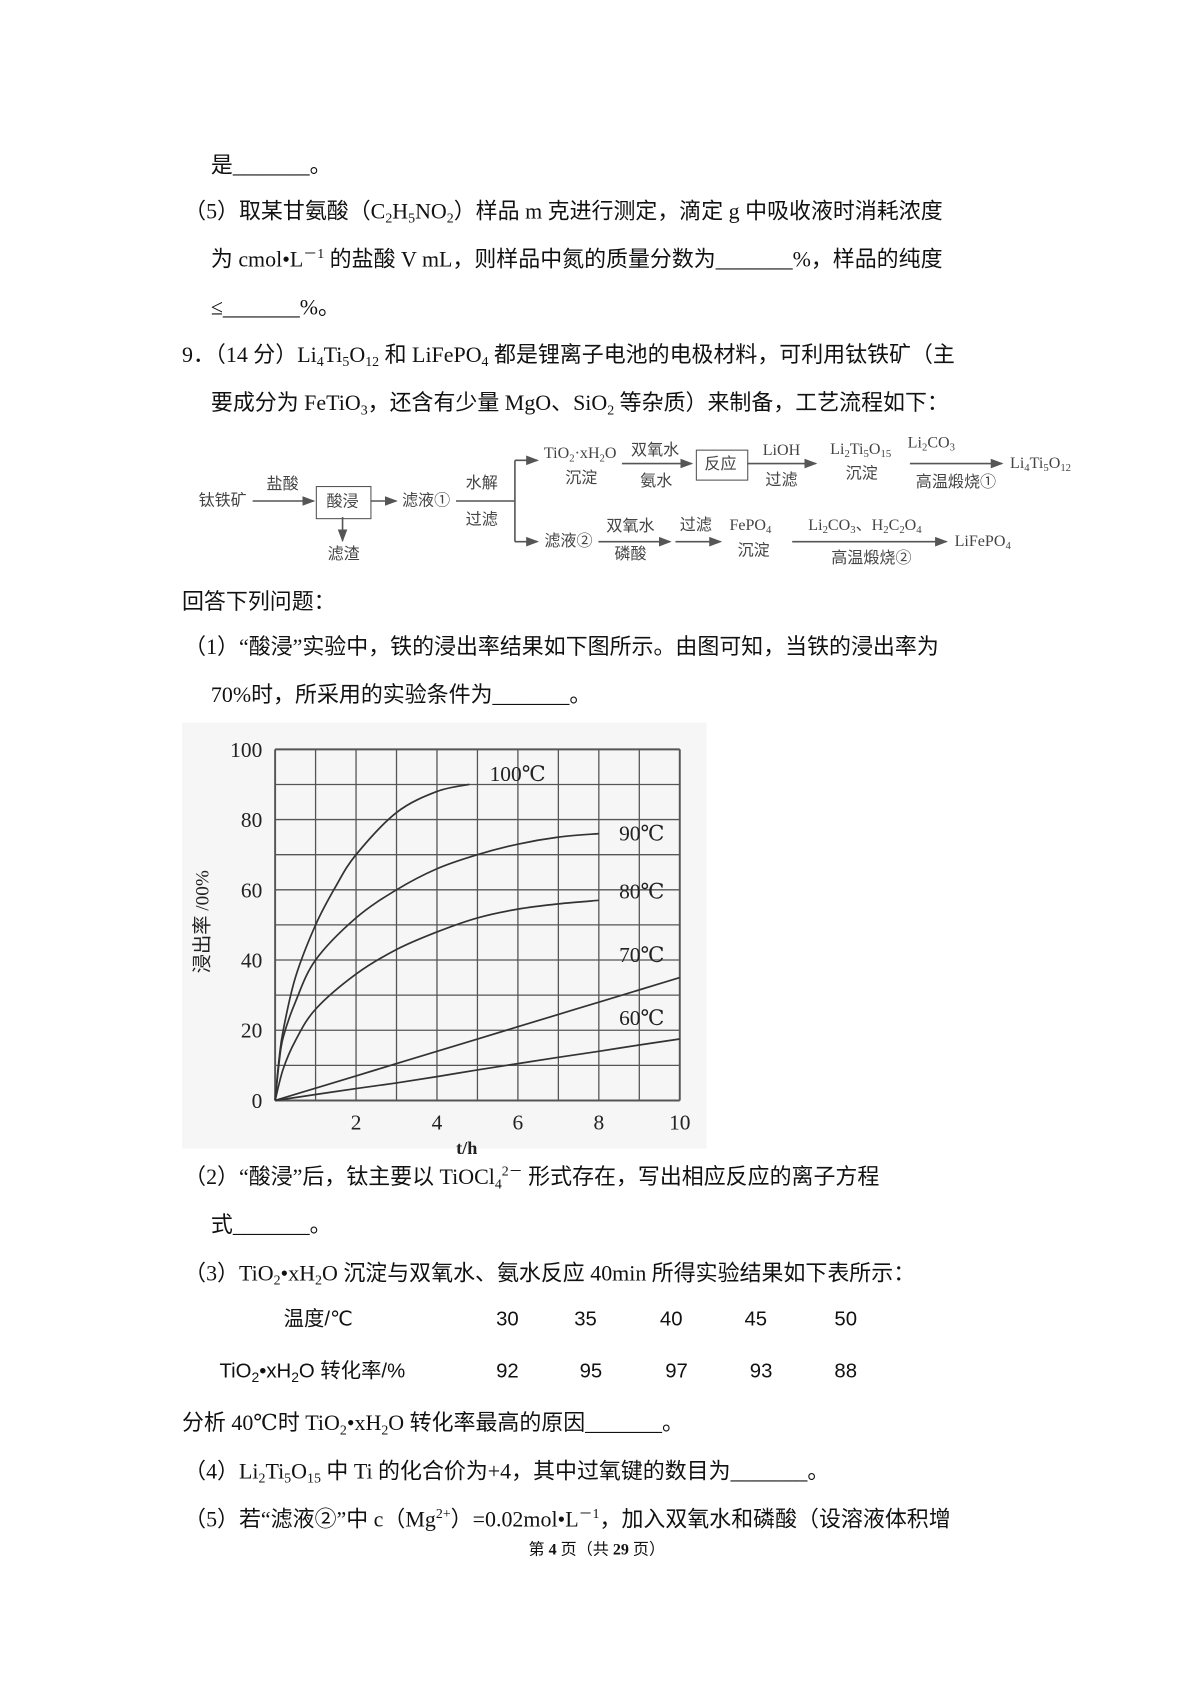 This screenshot has height=1698, width=1200. What do you see at coordinates (587, 454) in the screenshot?
I see `text-segment: ·xH` at bounding box center [587, 454].